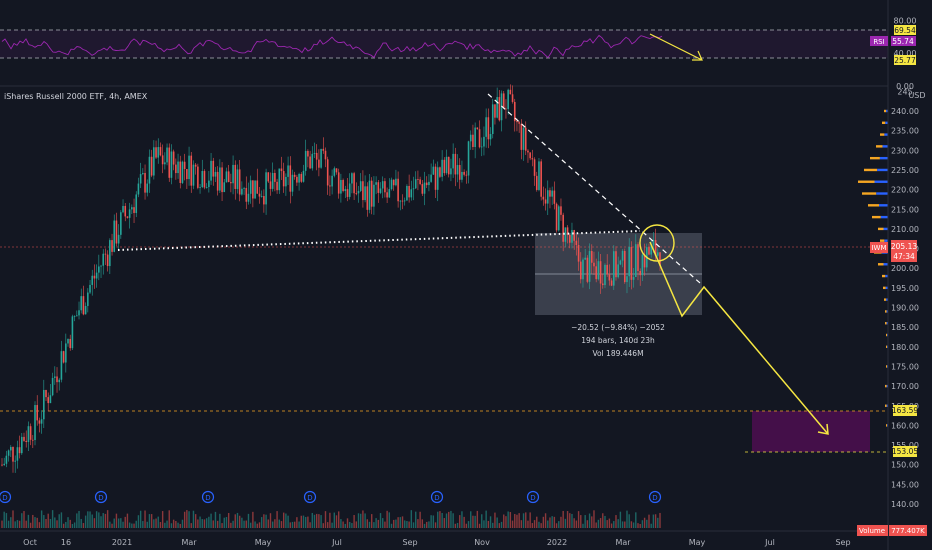 The height and width of the screenshot is (550, 932). I want to click on time-tick-label: Jul, so click(336, 542).